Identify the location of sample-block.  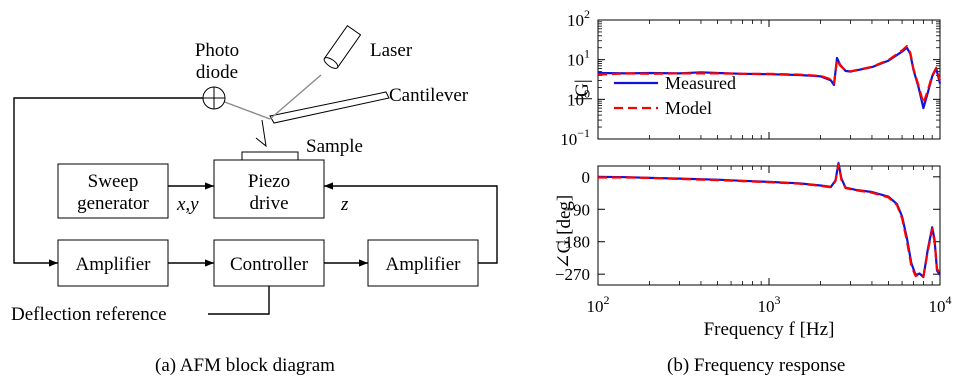
(270, 156).